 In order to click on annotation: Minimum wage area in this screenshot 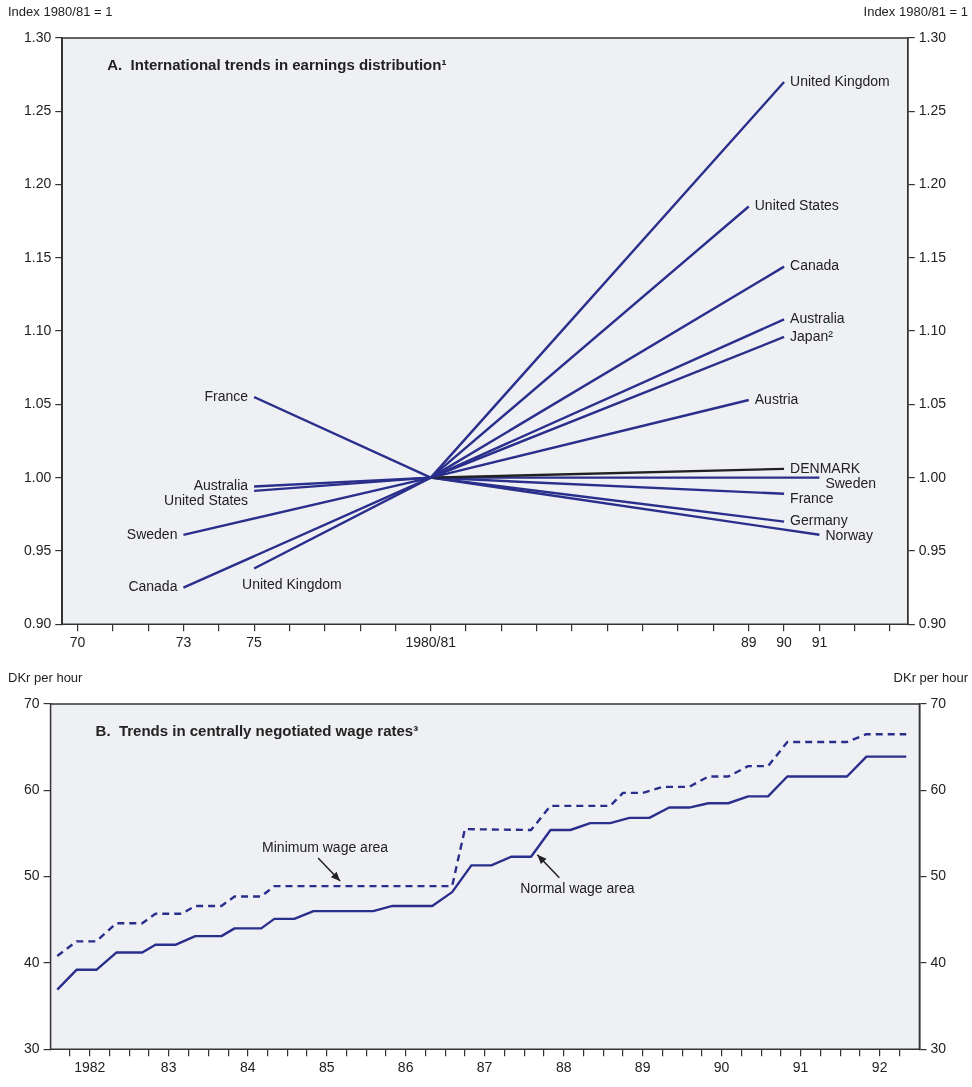, I will do `click(325, 846)`.